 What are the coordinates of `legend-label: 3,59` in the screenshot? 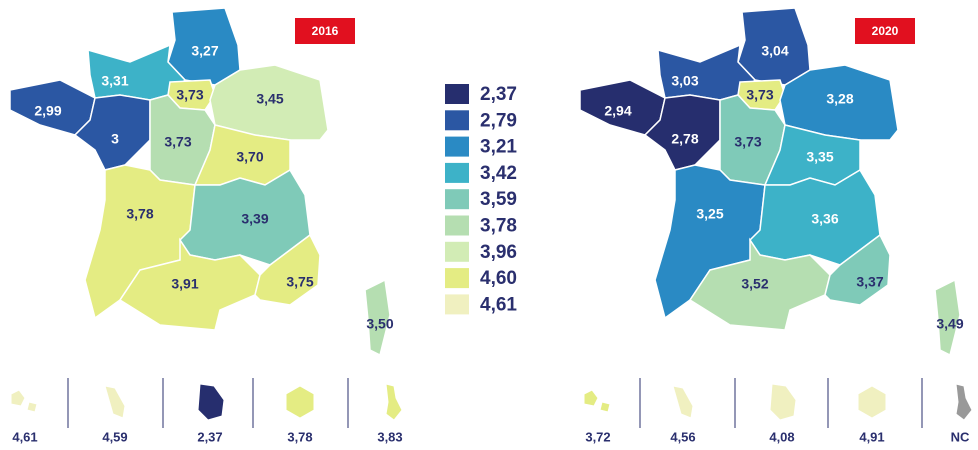 It's located at (498, 199).